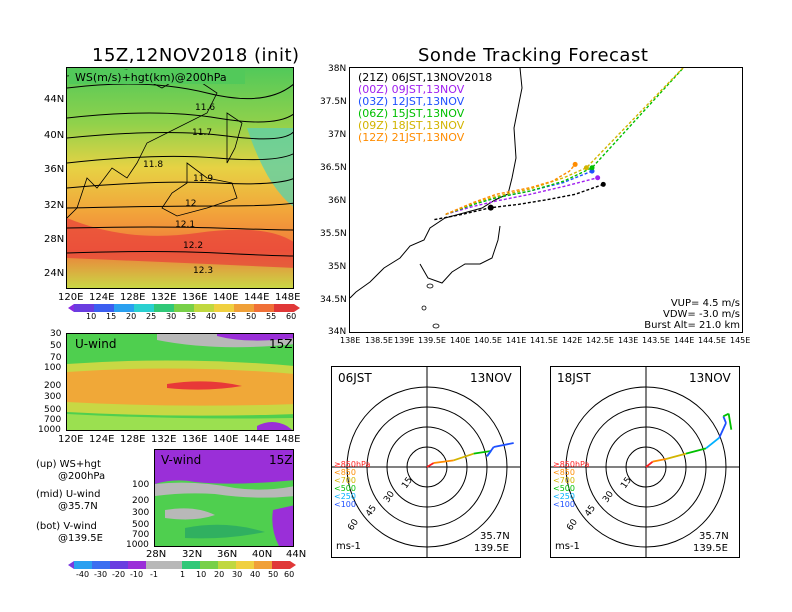 This screenshot has width=792, height=612. Describe the element at coordinates (180, 422) in the screenshot. I see `u-wind-low-level` at that location.